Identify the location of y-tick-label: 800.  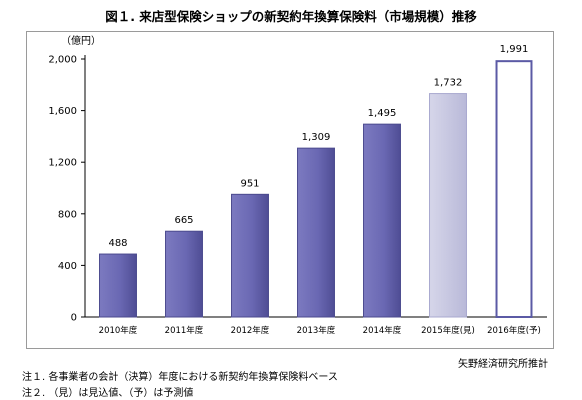
(67, 214).